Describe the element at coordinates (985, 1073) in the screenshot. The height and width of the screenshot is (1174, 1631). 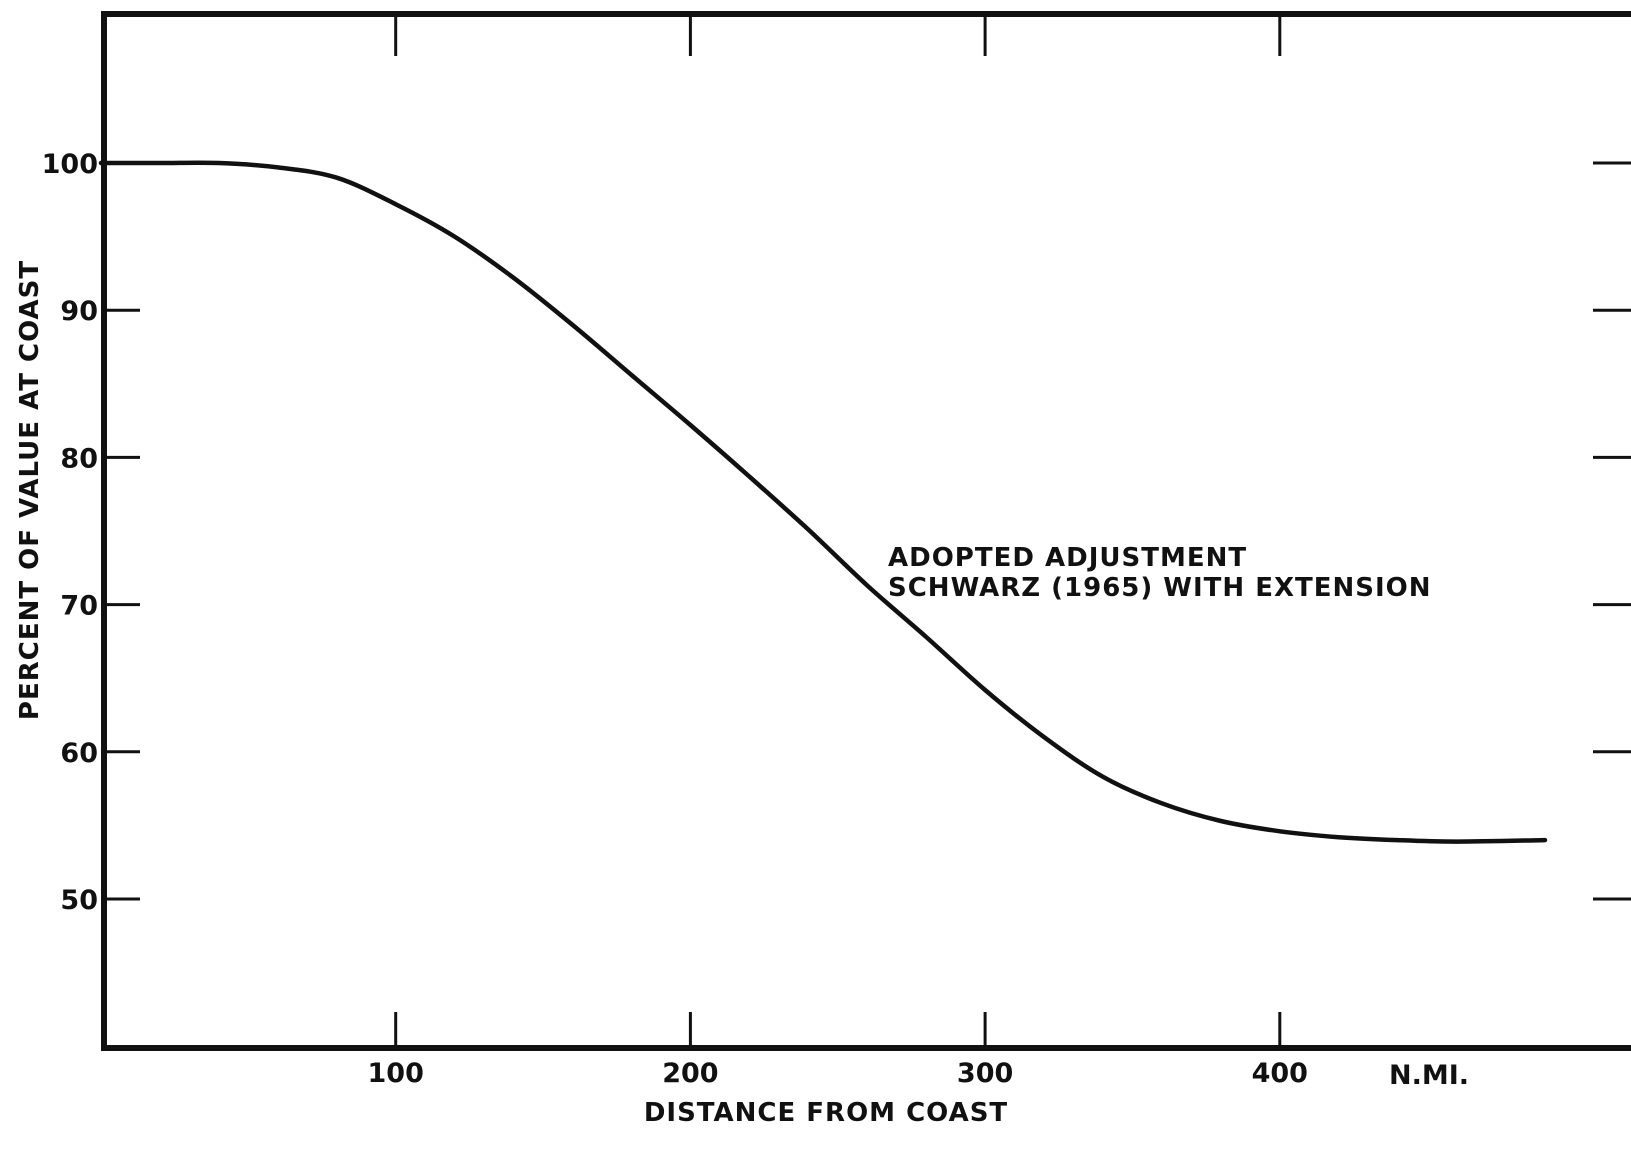
I see `x-tick-label: 300` at that location.